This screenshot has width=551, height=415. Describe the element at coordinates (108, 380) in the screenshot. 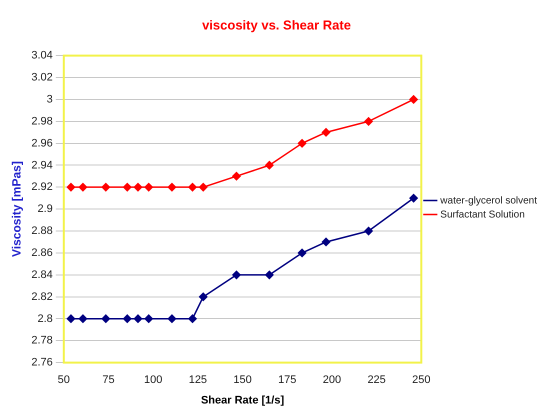

I see `x-tick-label: 75` at that location.